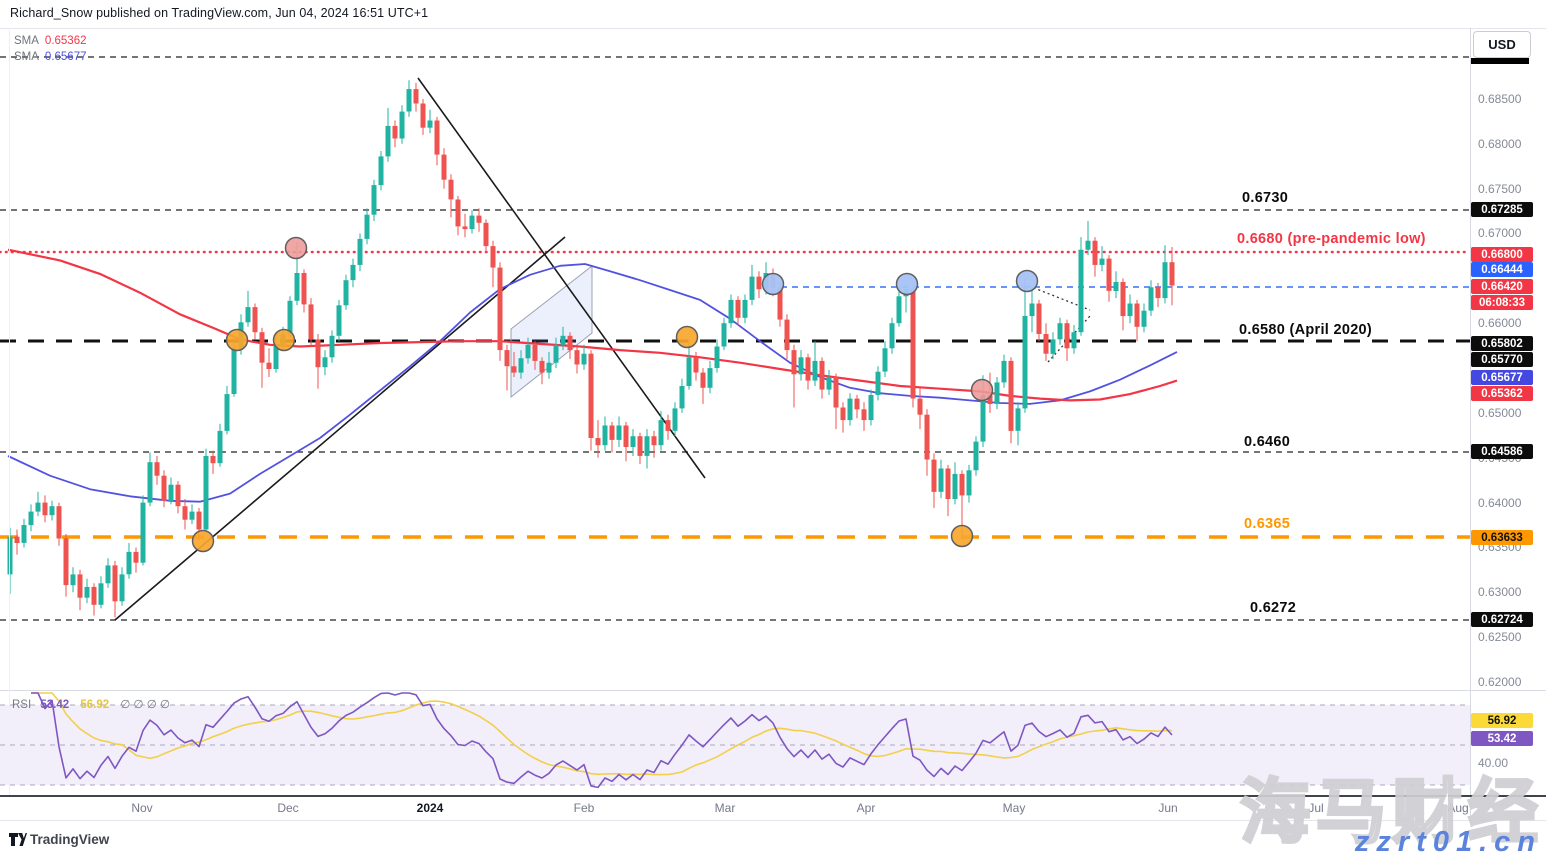 This screenshot has width=1546, height=857. What do you see at coordinates (1014, 808) in the screenshot?
I see `time-axis-label-may: May` at bounding box center [1014, 808].